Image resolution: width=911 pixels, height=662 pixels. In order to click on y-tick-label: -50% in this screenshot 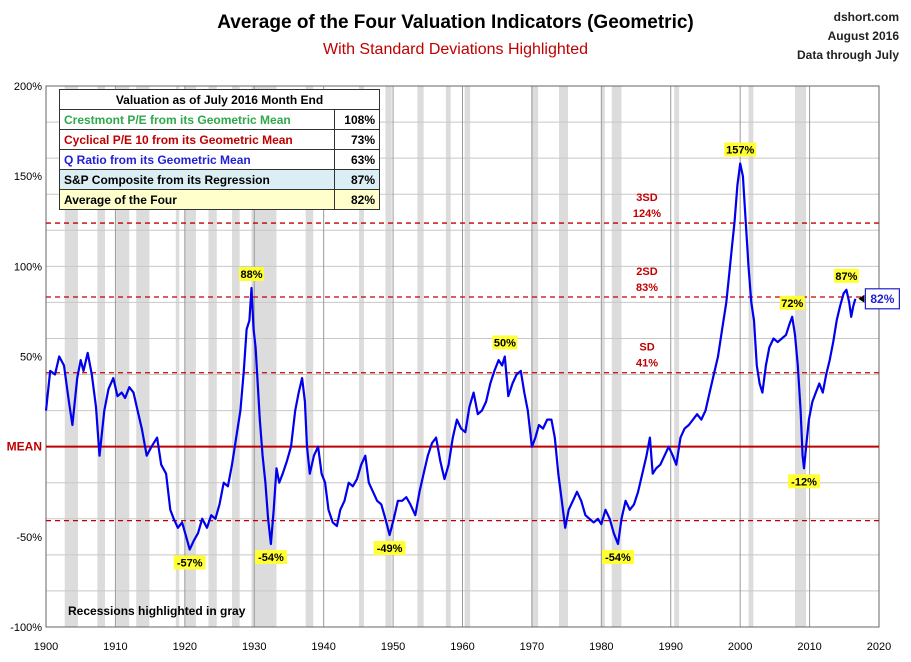, I will do `click(29, 538)`.